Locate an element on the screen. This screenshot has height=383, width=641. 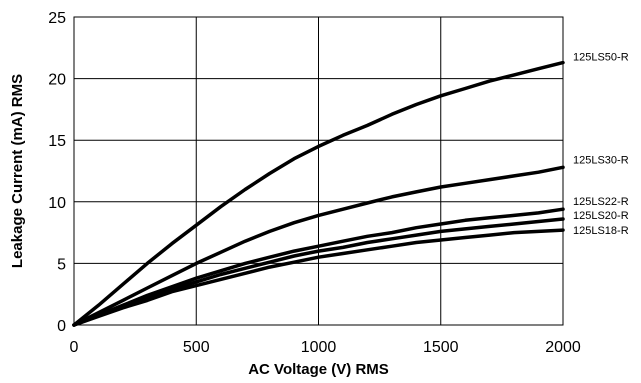
y-tick-labels: 0 5 10 15 20 25 is located at coordinates (57, 172).